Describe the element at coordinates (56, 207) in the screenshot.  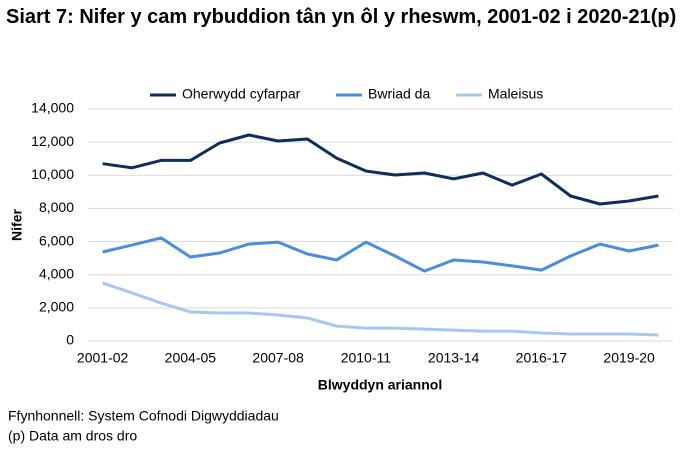
I see `y-tick-label: 8,000` at that location.